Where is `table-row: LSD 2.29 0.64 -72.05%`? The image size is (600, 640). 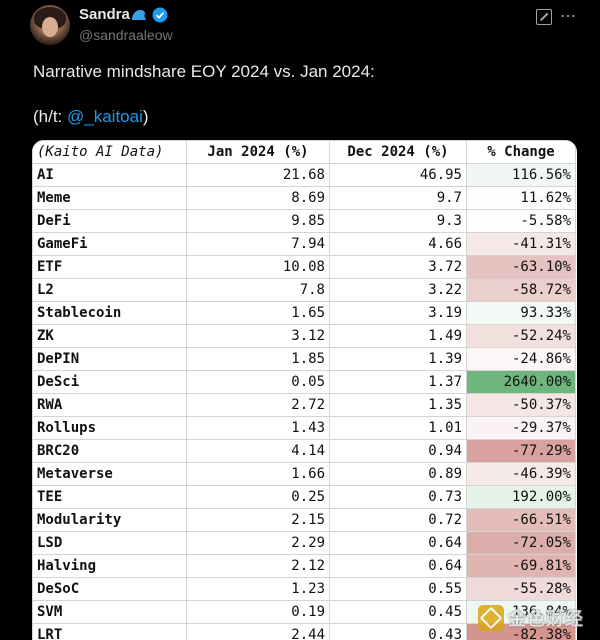
table-row: LSD 2.29 0.64 -72.05% is located at coordinates (304, 543).